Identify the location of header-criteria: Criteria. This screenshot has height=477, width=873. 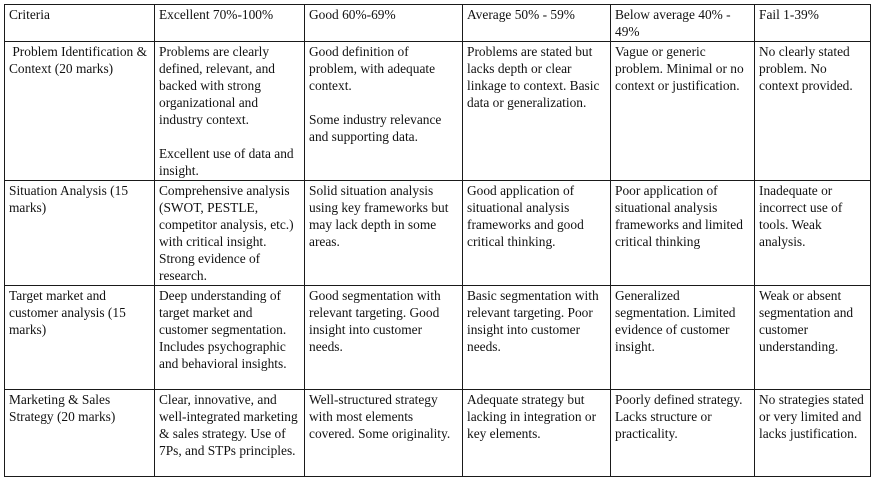
(79, 23).